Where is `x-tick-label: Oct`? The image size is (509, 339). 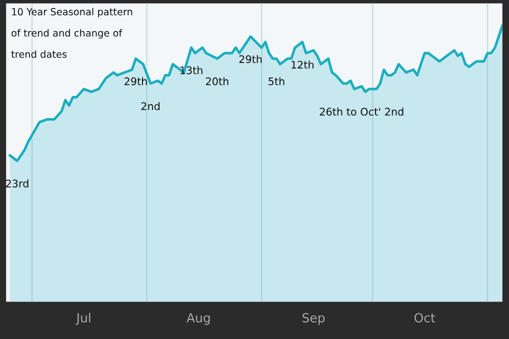 x-tick-label: Oct is located at coordinates (425, 317).